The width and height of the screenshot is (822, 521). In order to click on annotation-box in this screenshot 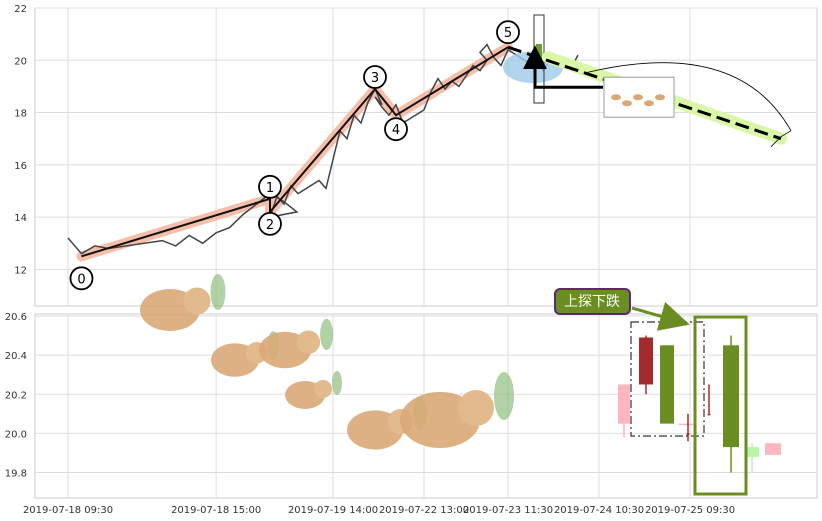, I will do `click(592, 301)`.